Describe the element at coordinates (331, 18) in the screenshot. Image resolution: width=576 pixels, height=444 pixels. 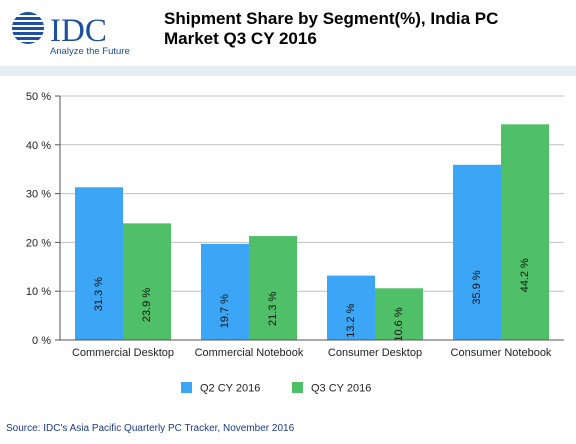
I see `chart-title-line-1: Shipment Share by Segment(%), India PC` at that location.